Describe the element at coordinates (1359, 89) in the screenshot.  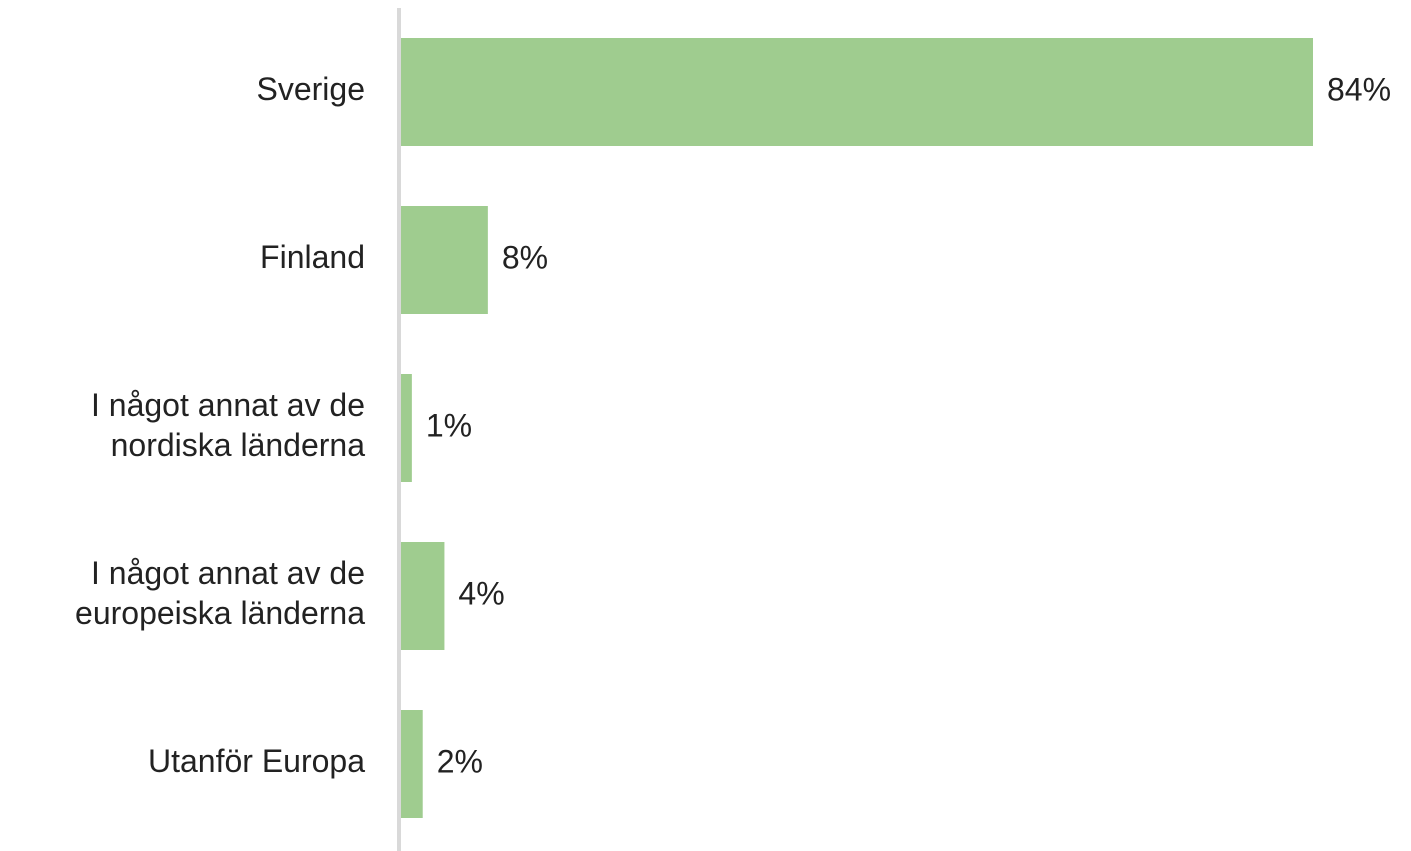
I see `value-label: 84%` at that location.